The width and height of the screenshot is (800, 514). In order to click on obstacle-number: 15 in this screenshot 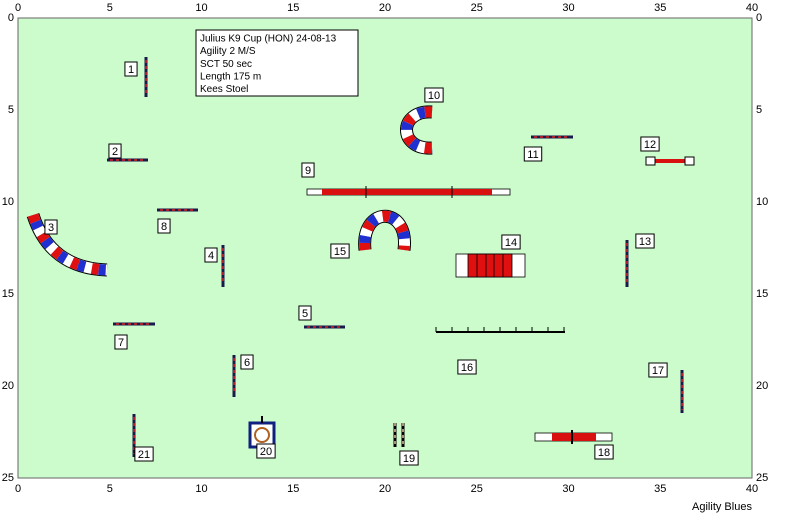, I will do `click(340, 252)`.